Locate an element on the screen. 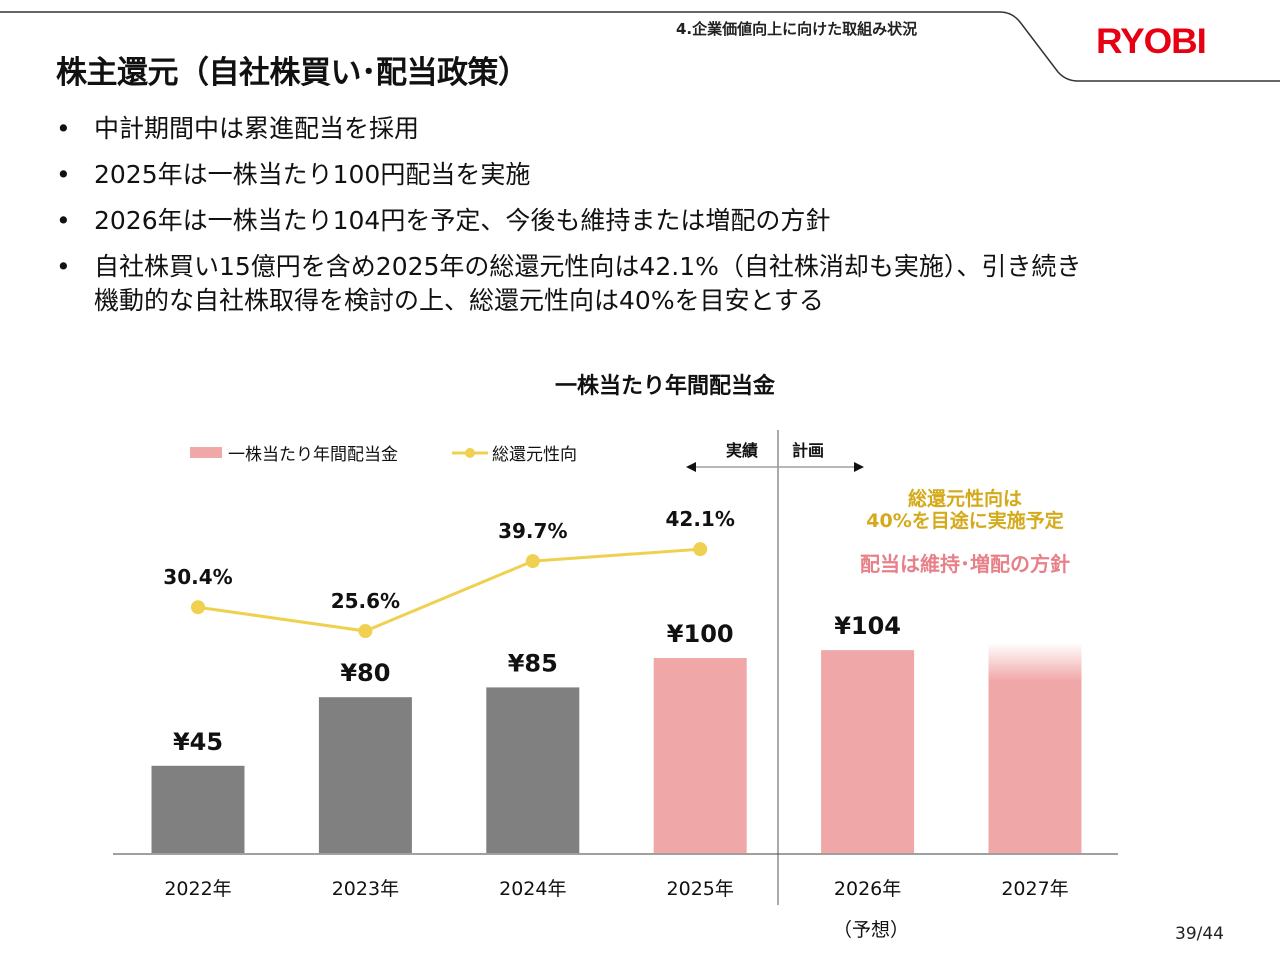  bar-value-label: ¥45 is located at coordinates (198, 742).